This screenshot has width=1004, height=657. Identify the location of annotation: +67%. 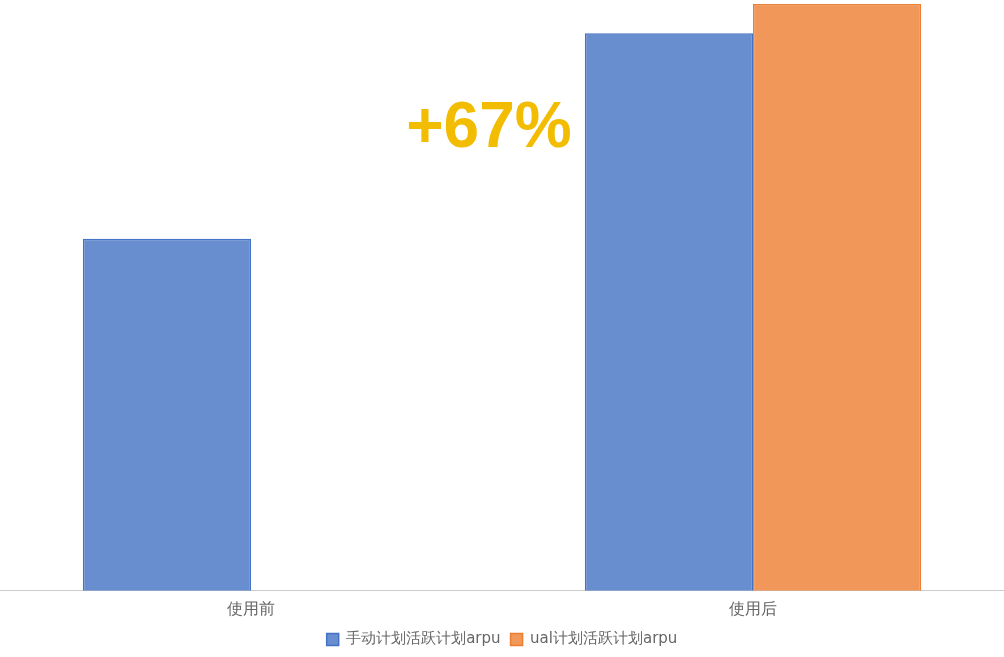
(489, 124).